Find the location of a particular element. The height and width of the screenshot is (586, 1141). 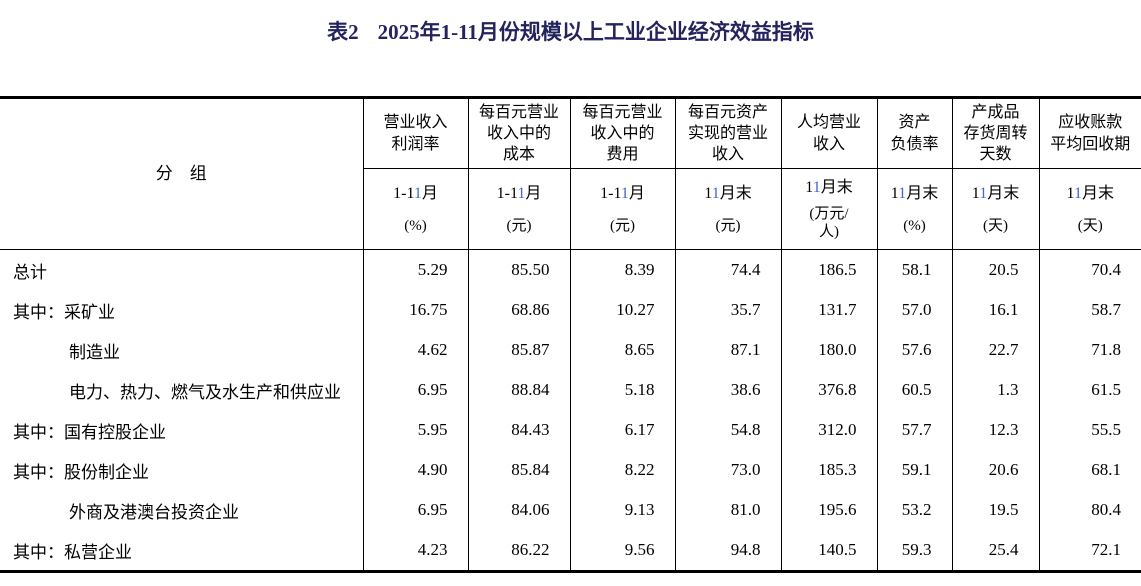

row-label: 其中：股份制企业 is located at coordinates (181, 470).